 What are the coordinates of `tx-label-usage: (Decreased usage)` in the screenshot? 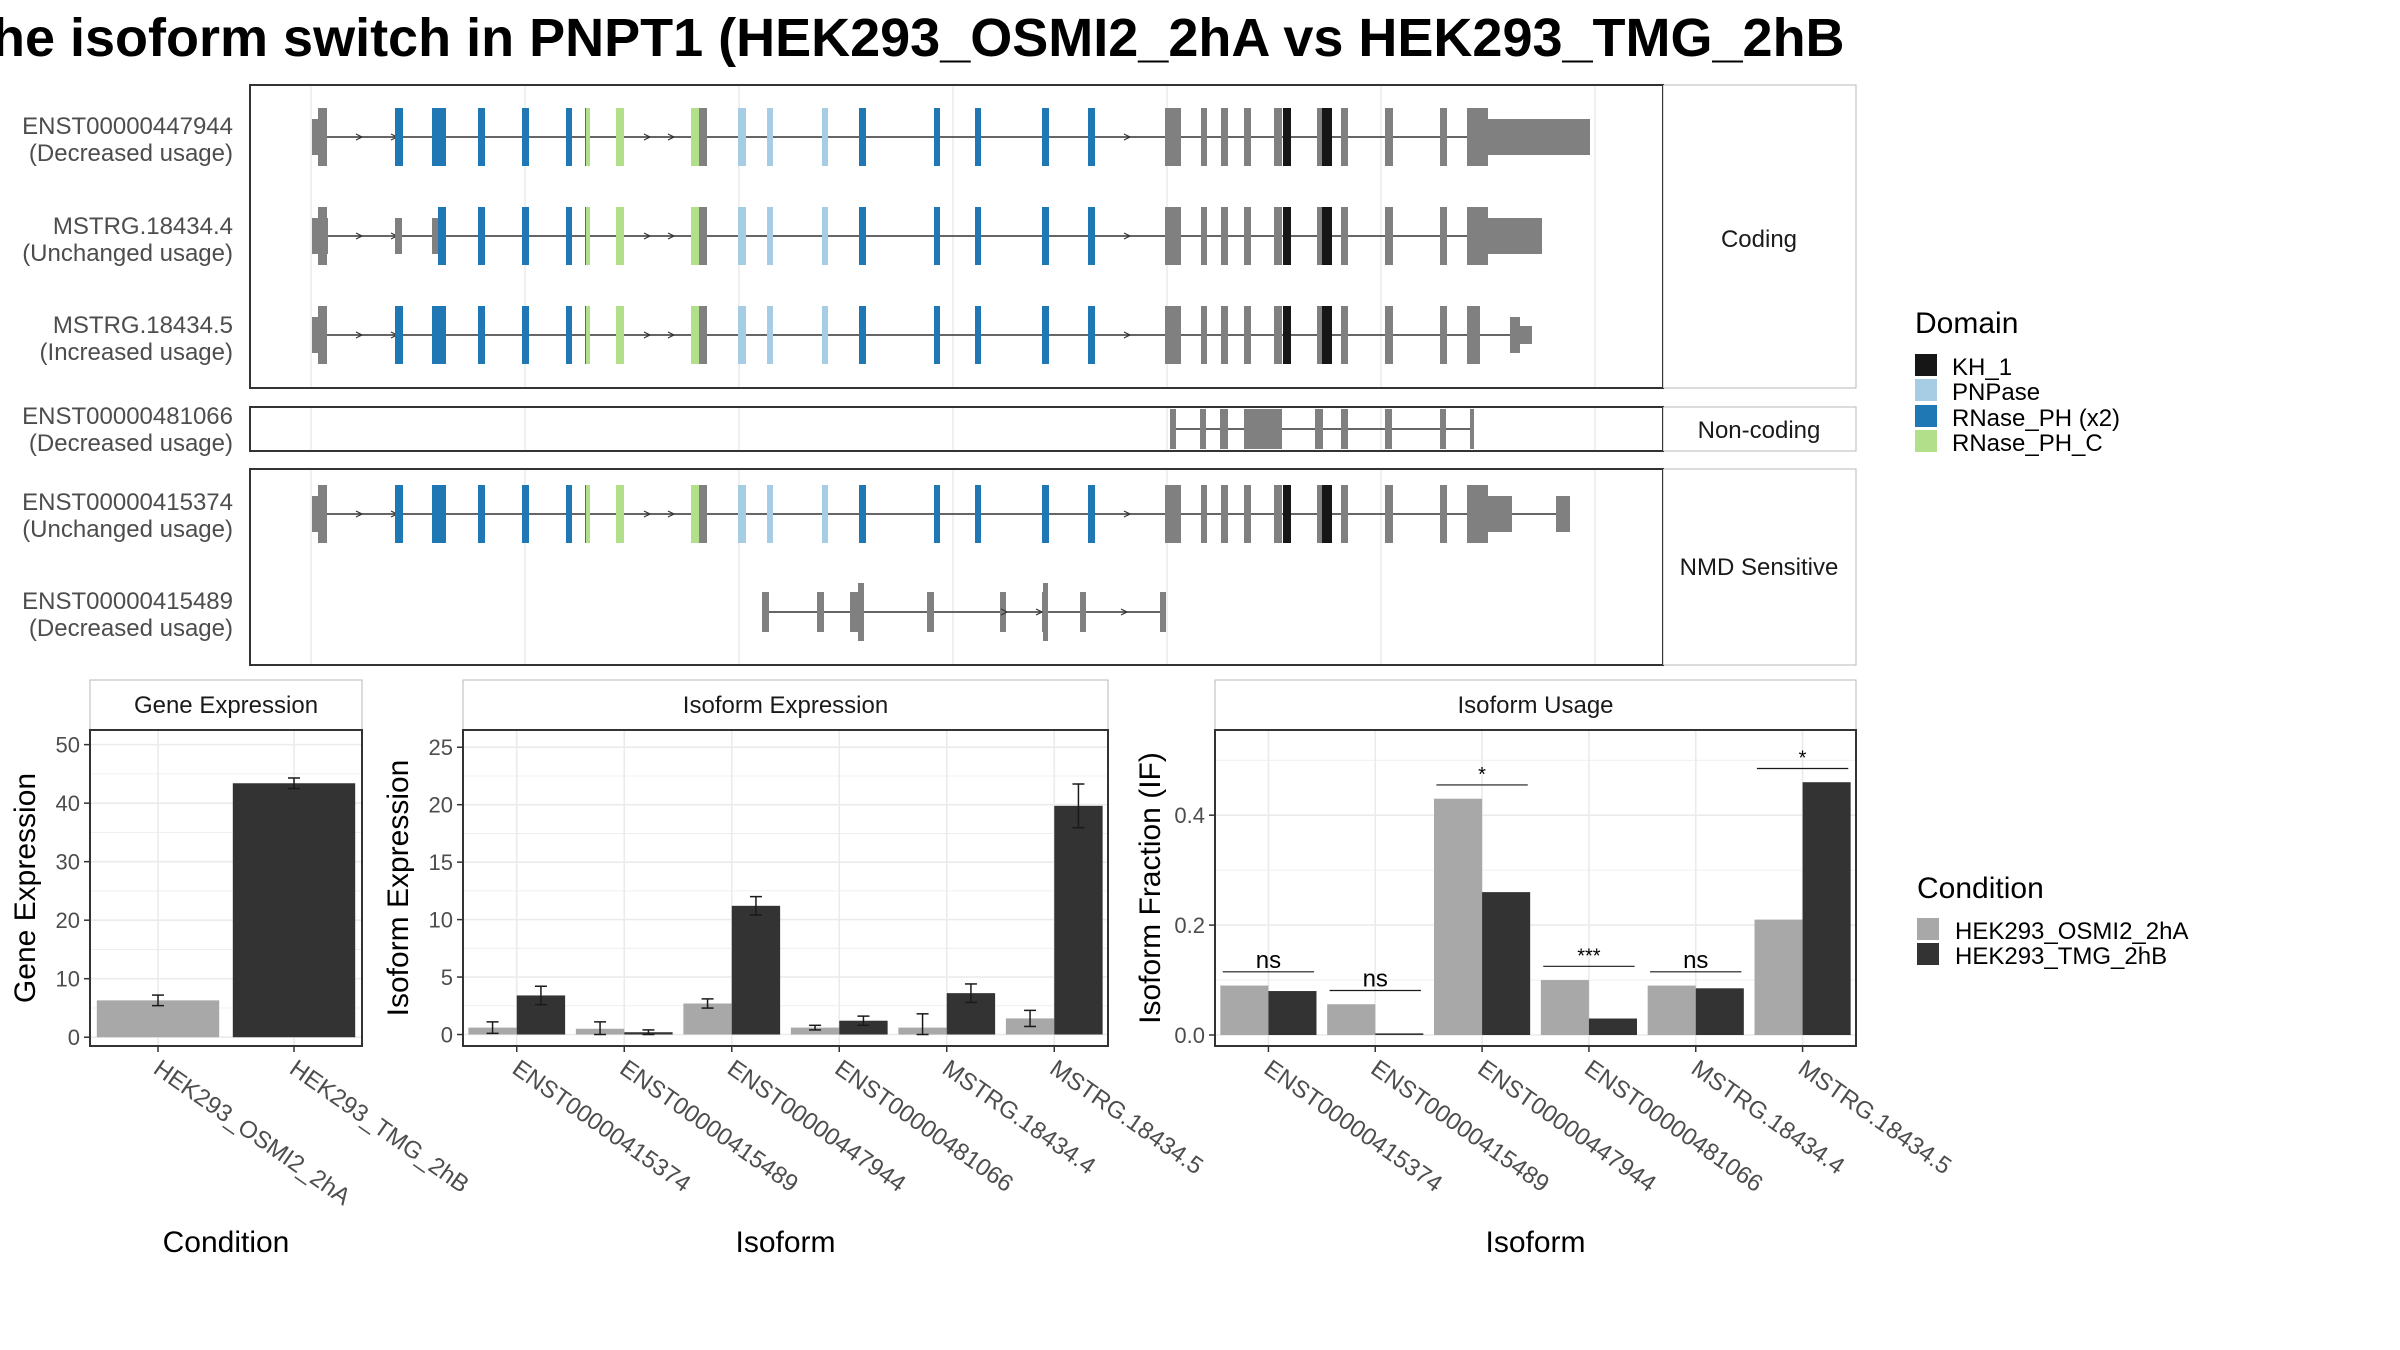 It's located at (131, 628).